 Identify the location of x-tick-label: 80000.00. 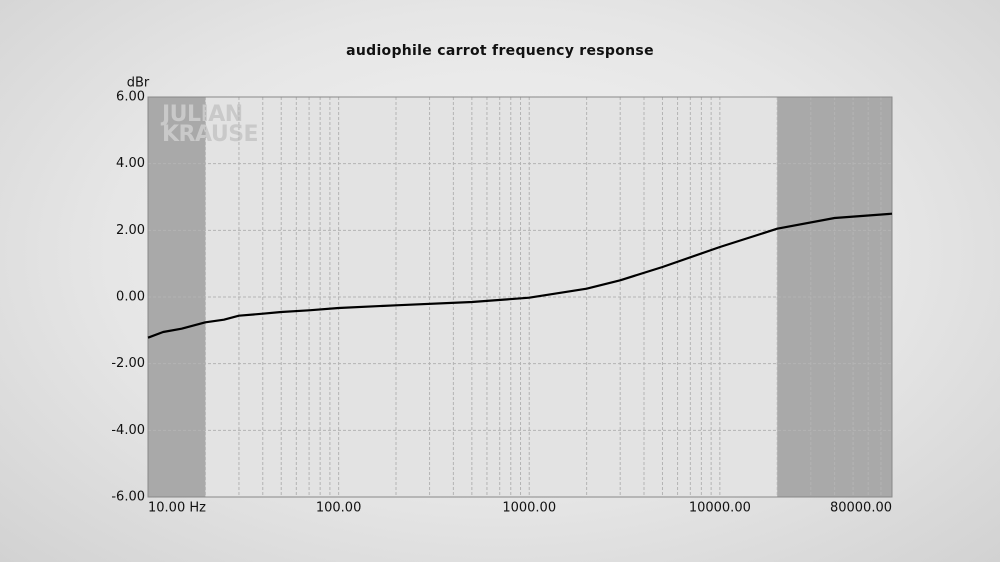
(861, 508).